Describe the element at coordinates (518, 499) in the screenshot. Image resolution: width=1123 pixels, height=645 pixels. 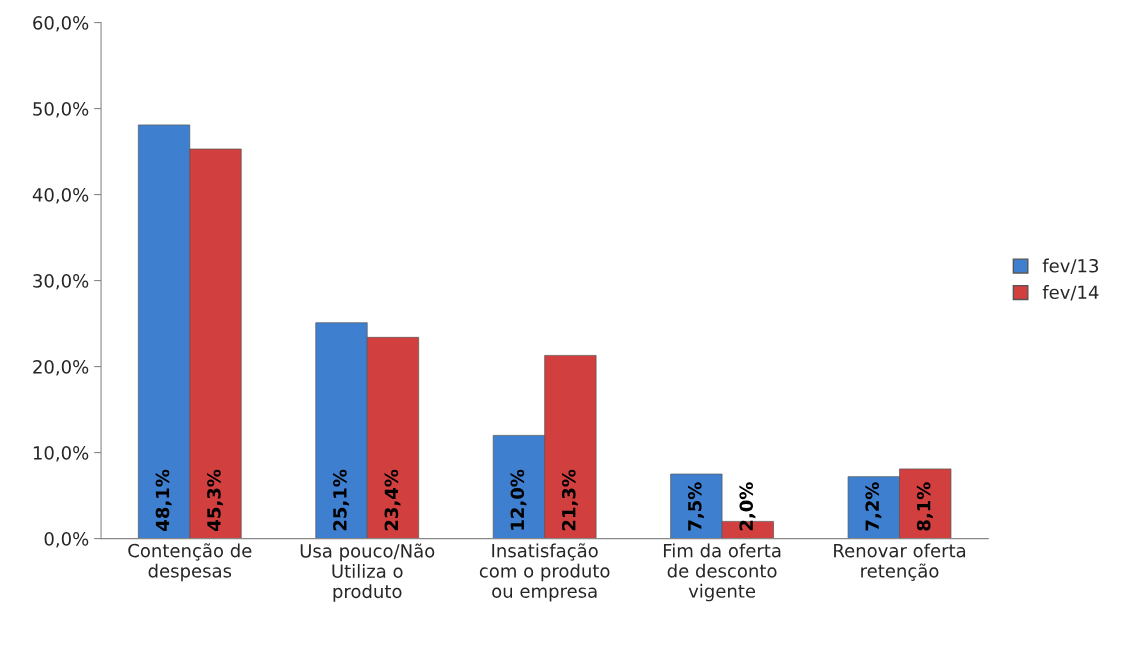
I see `data-label: 12,0%` at that location.